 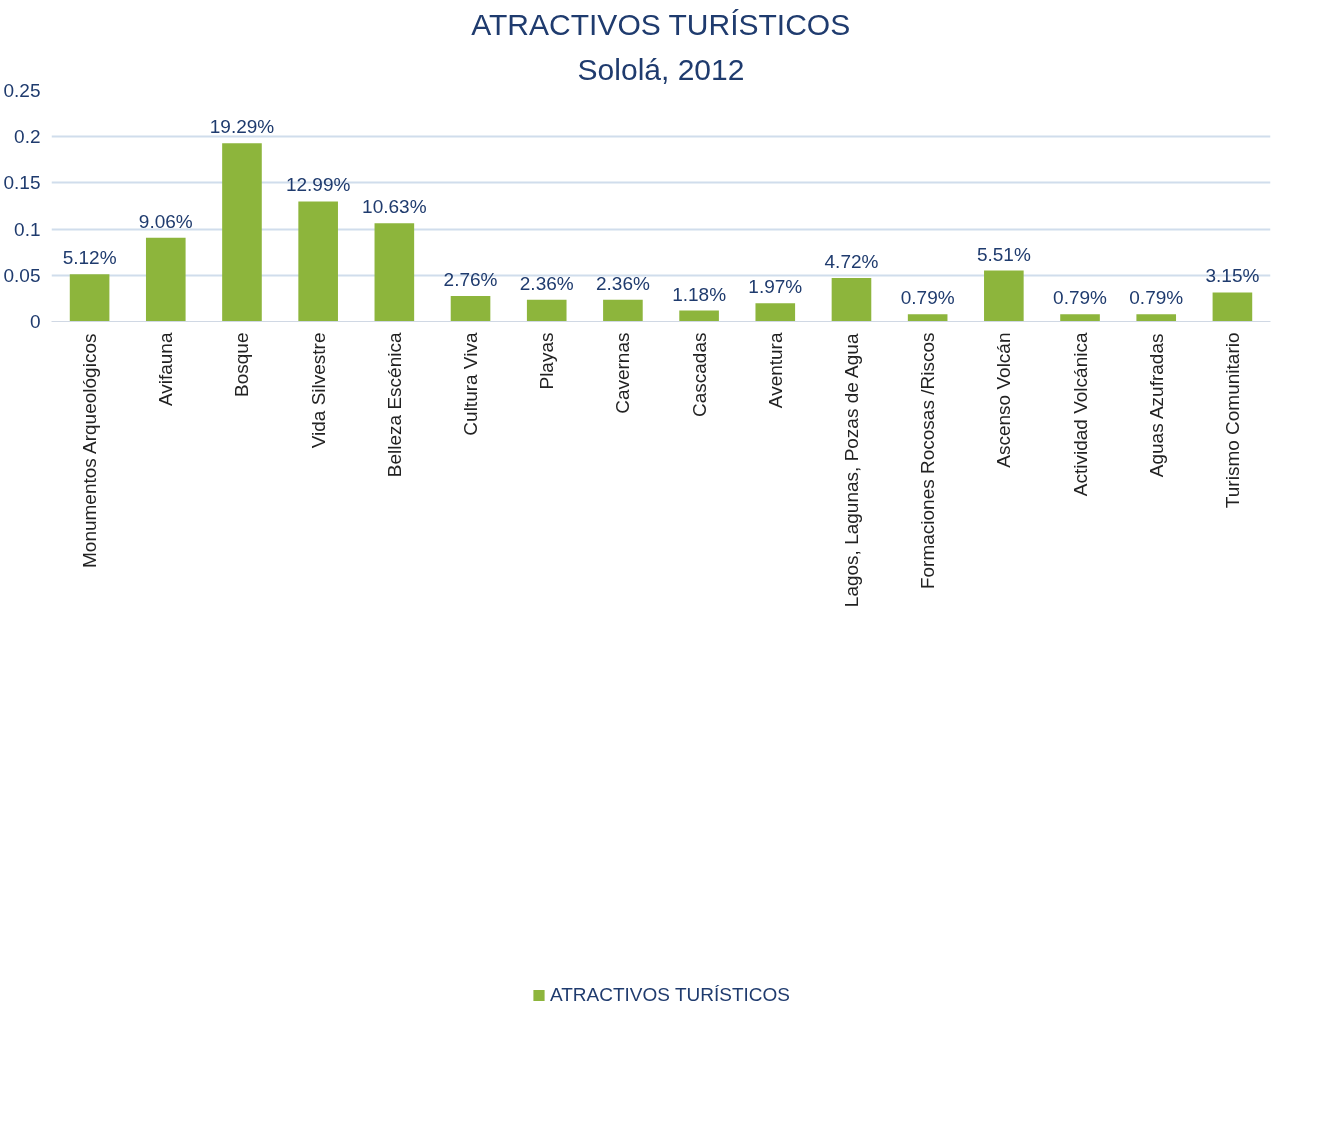 I want to click on x-tick-label: Cascadas, so click(x=699, y=374).